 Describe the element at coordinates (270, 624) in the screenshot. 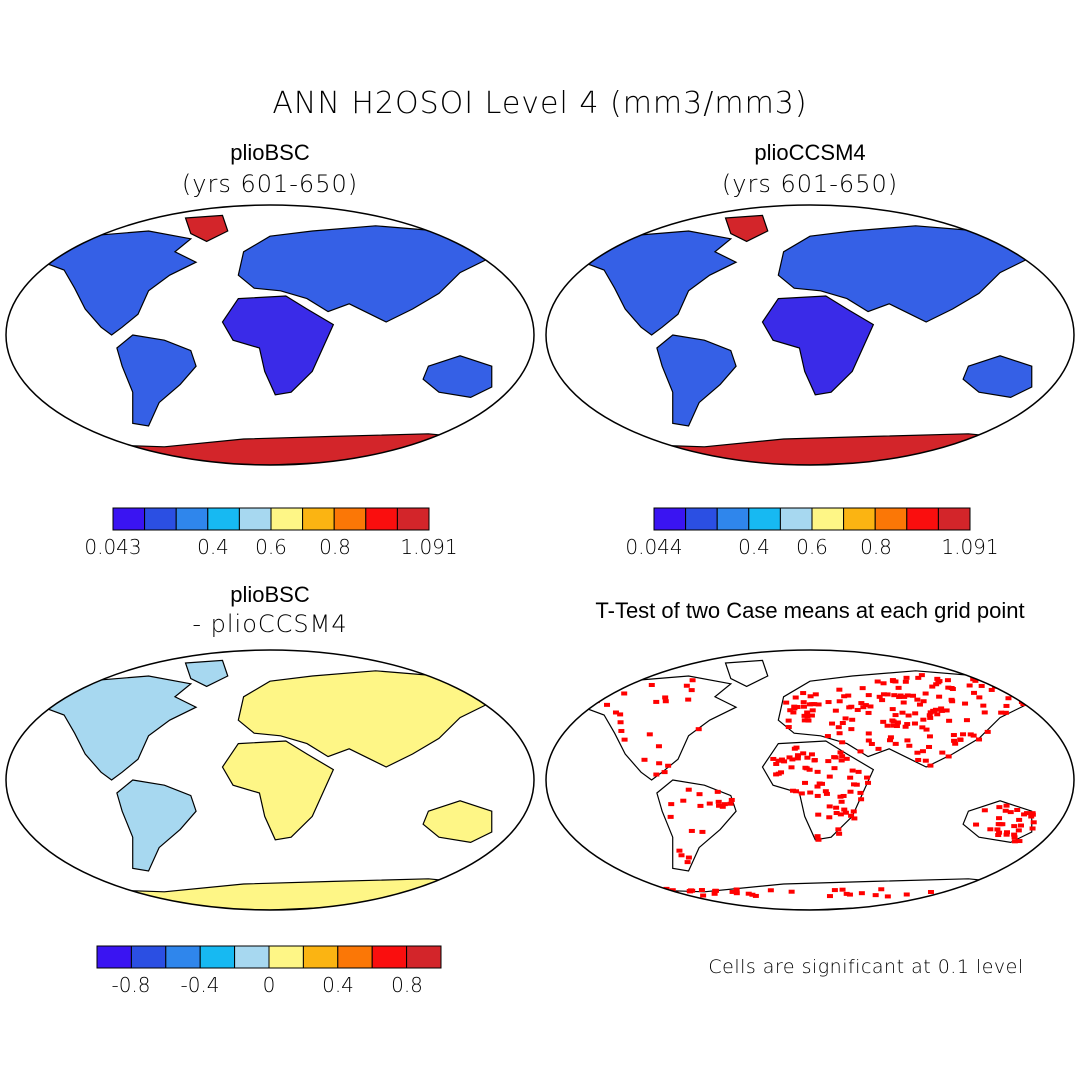

I see `panel-c-subtitle: - plioCCSM4` at that location.